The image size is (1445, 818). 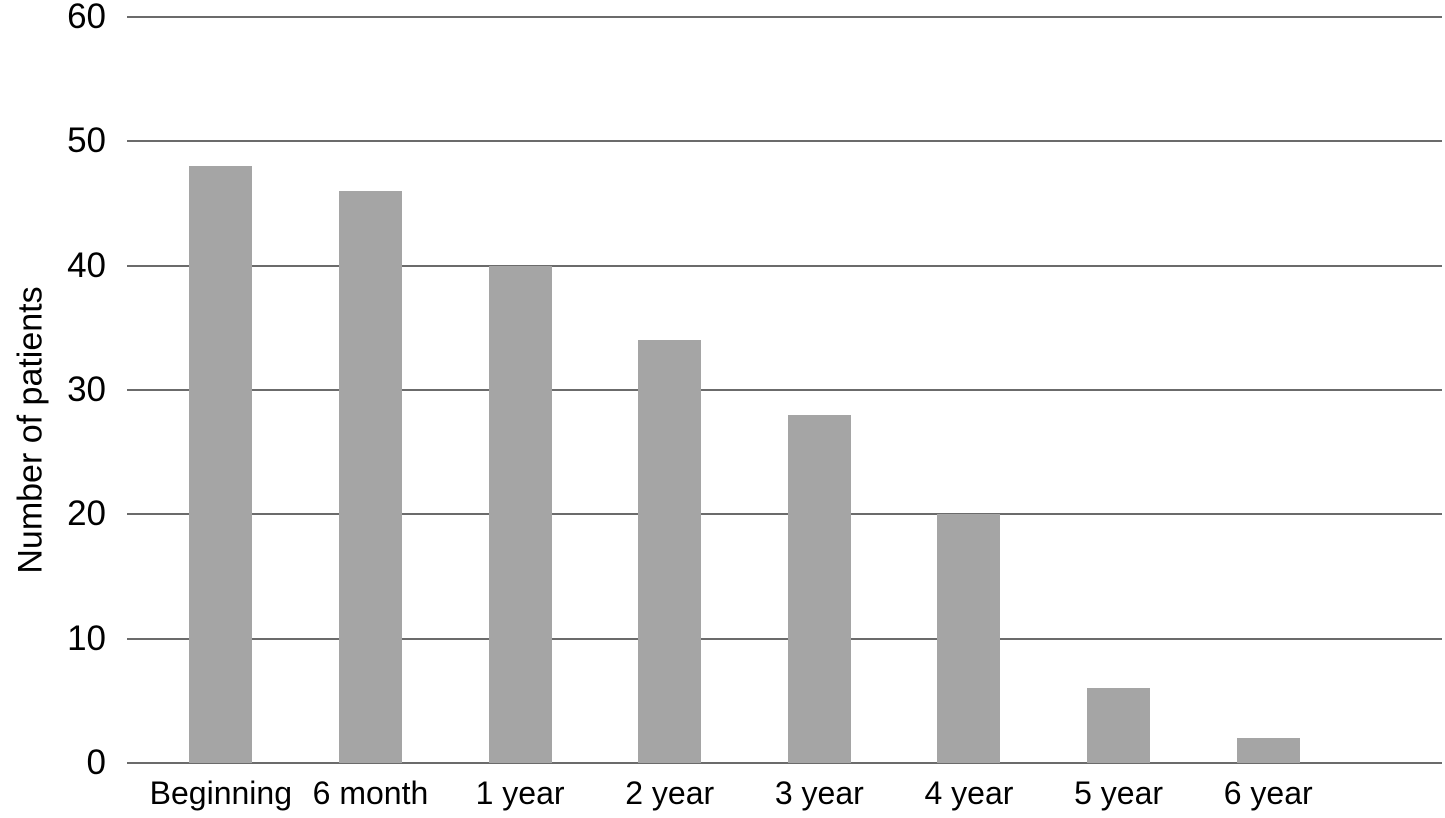 I want to click on x-tick-label: Beginning, so click(x=220, y=793).